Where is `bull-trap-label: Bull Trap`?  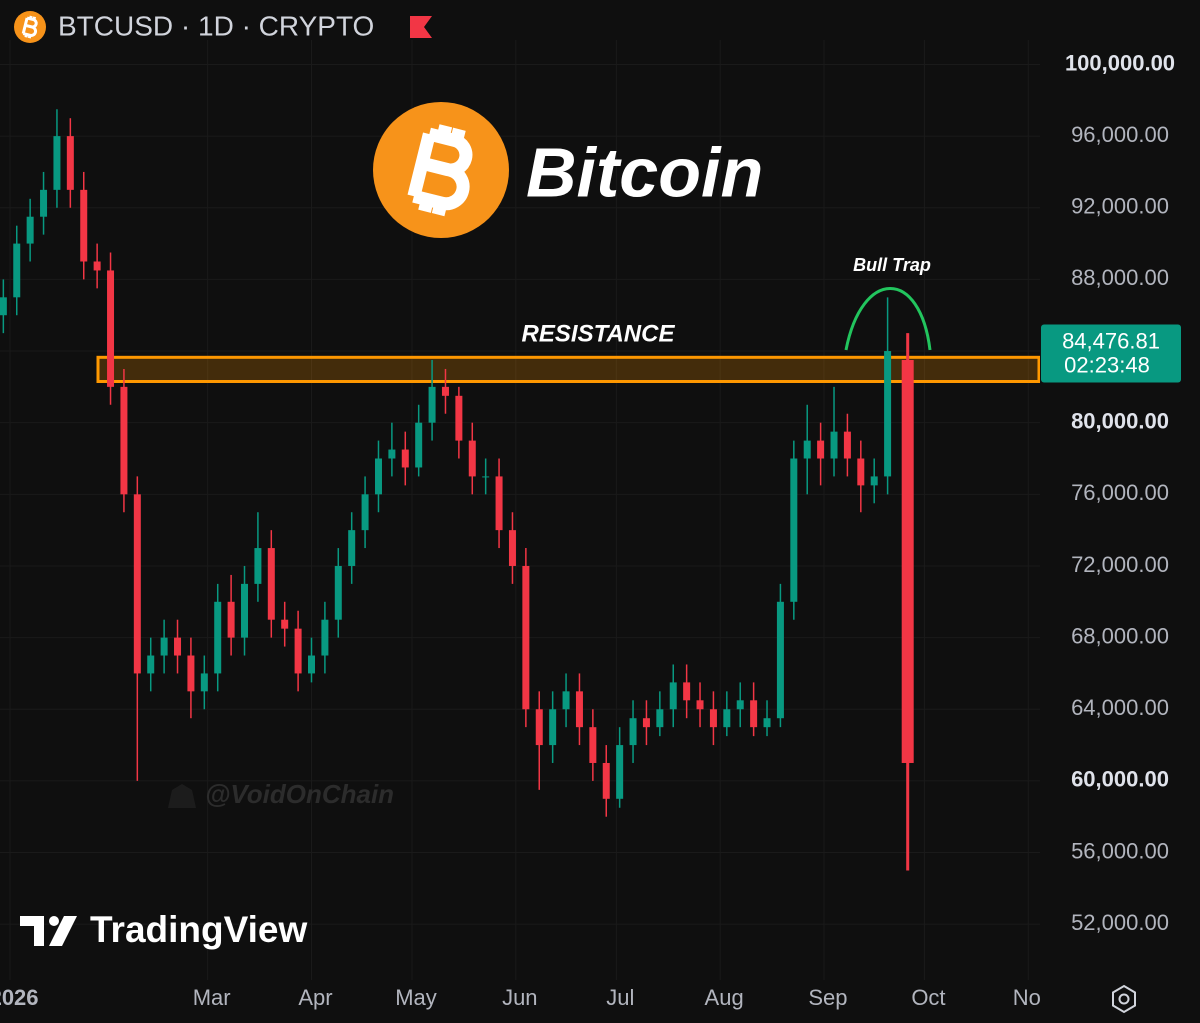
bull-trap-label: Bull Trap is located at coordinates (892, 265).